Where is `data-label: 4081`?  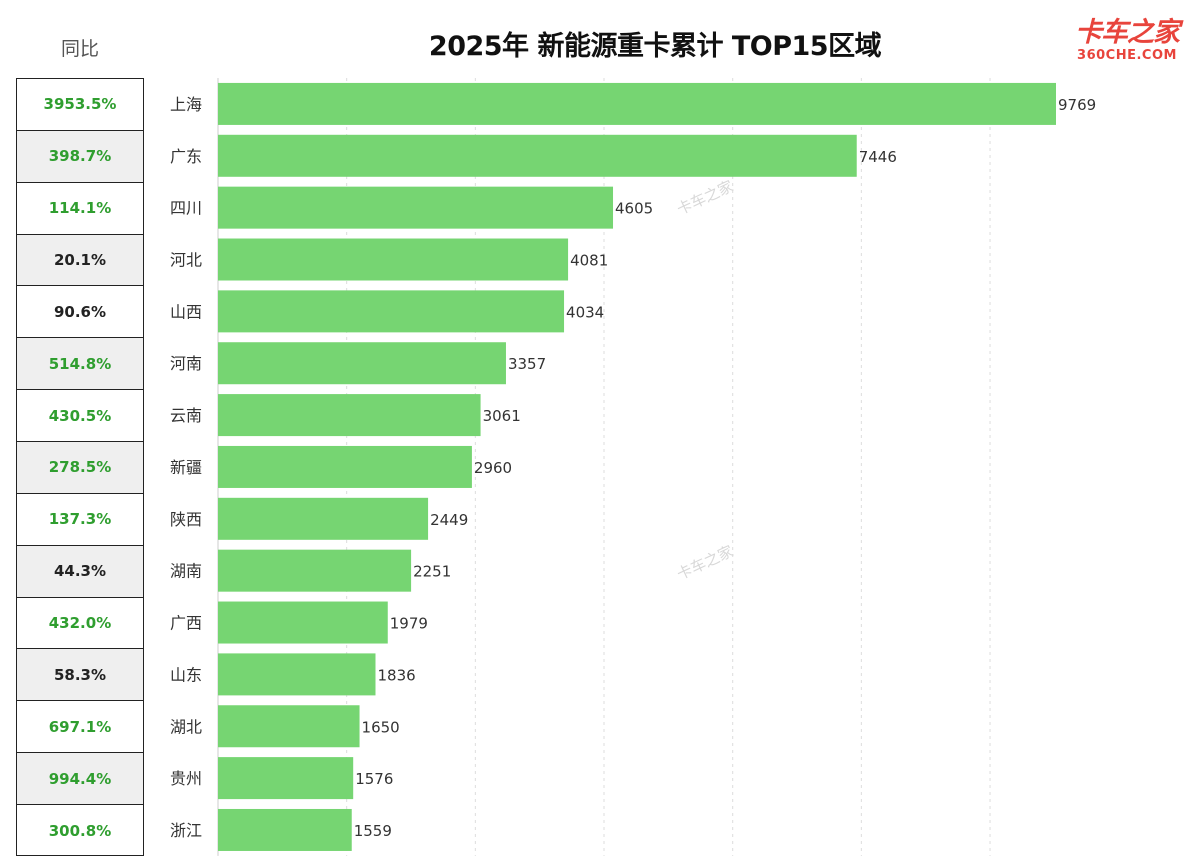 data-label: 4081 is located at coordinates (589, 261).